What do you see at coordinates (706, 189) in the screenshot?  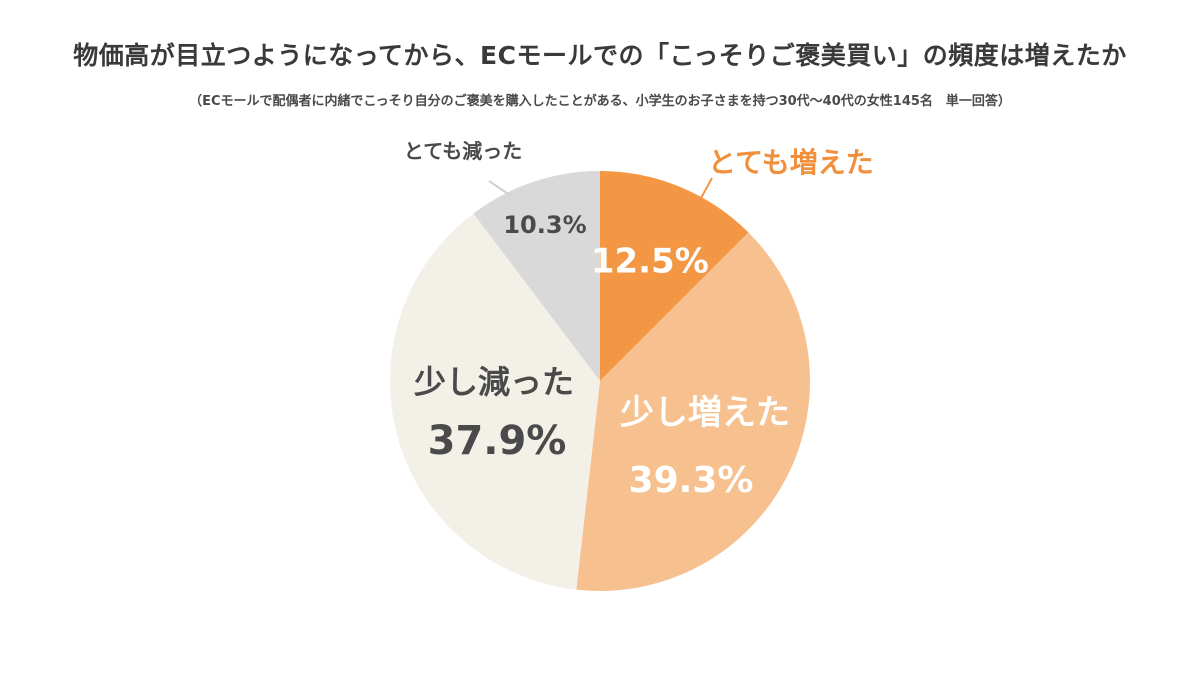 I see `leader-line-very-increased` at bounding box center [706, 189].